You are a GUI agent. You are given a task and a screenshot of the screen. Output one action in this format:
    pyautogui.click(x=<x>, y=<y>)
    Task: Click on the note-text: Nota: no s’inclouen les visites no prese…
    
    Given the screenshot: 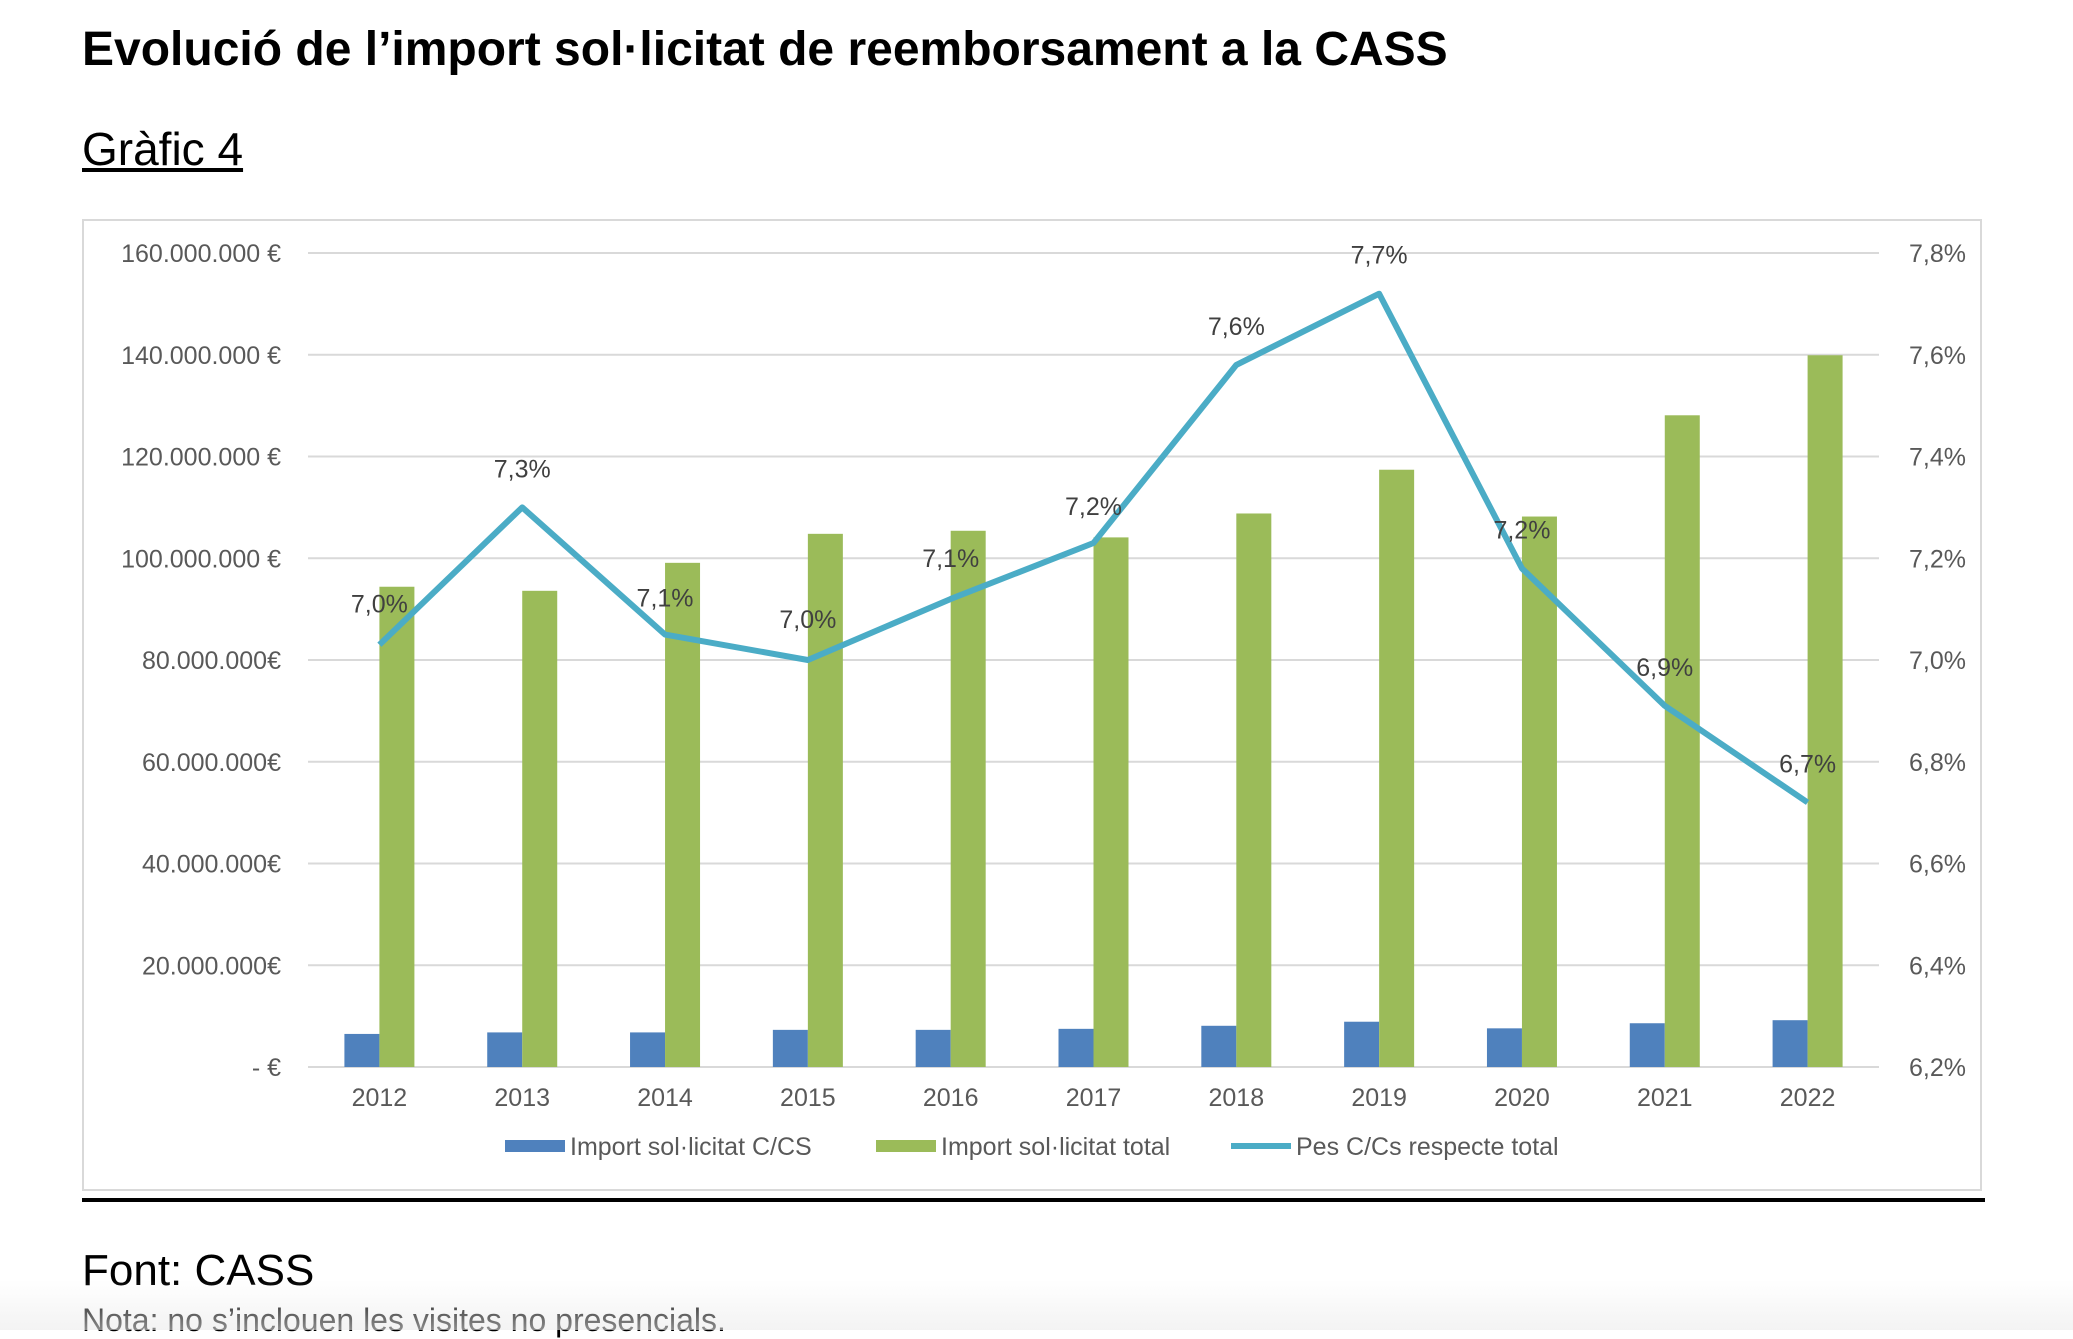 What is the action you would take?
    pyautogui.click(x=404, y=1320)
    